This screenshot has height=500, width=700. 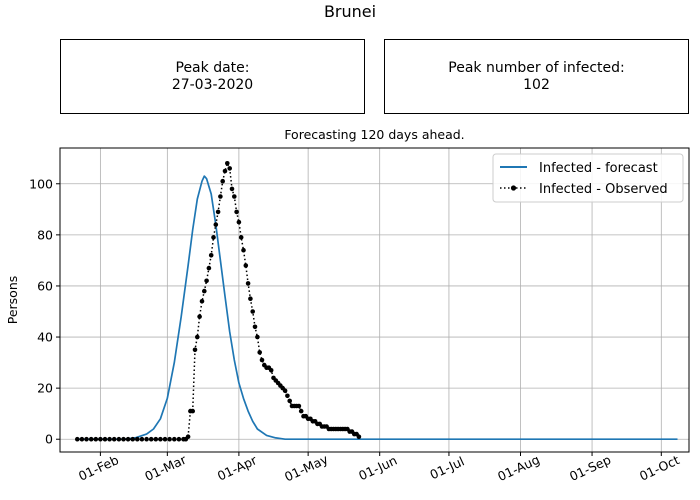 I want to click on y-tick-label: 60, so click(x=45, y=285).